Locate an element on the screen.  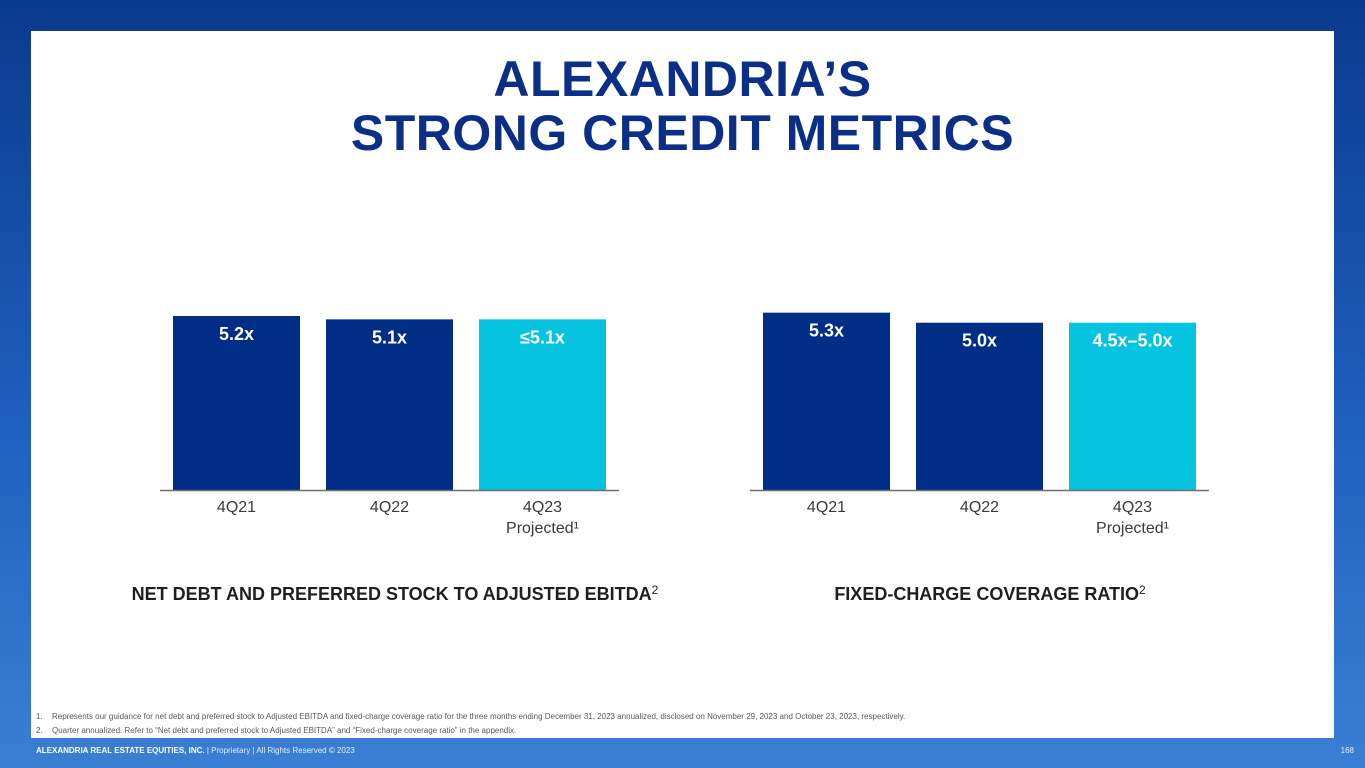
net-debt-category-label-4q22: 4Q22 is located at coordinates (389, 507).